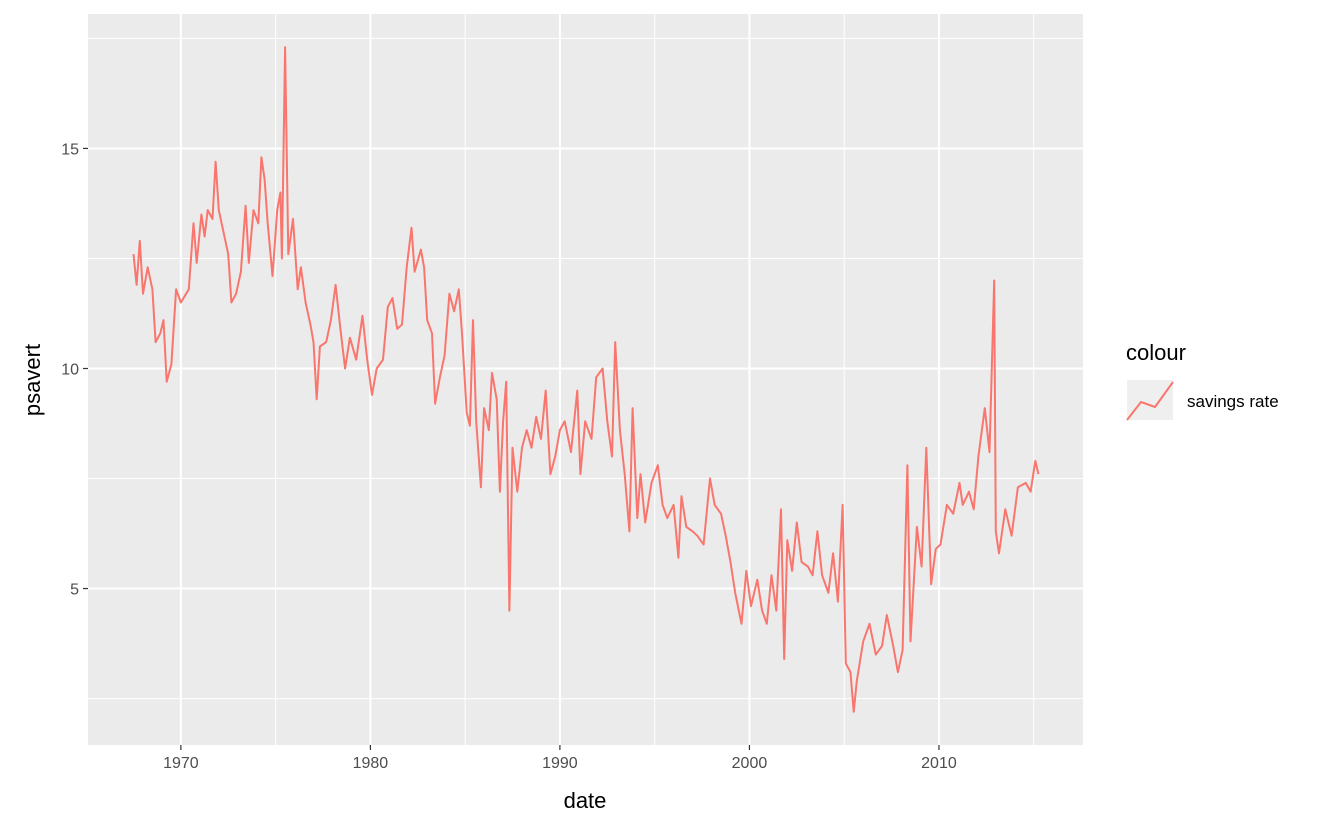 This screenshot has height=830, width=1344. I want to click on x-tick-label: 2010, so click(939, 763).